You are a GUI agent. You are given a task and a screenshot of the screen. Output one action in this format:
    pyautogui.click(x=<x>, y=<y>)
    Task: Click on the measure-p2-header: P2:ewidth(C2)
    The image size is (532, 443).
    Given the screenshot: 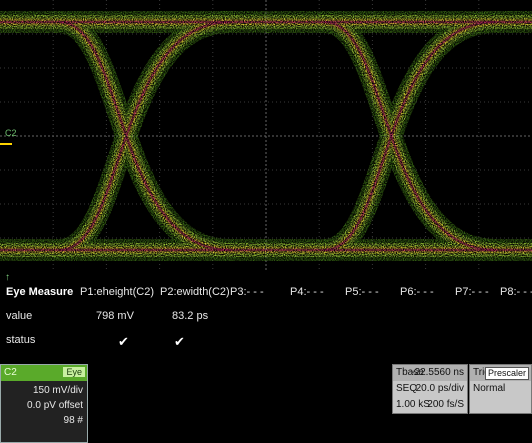 What is the action you would take?
    pyautogui.click(x=195, y=292)
    